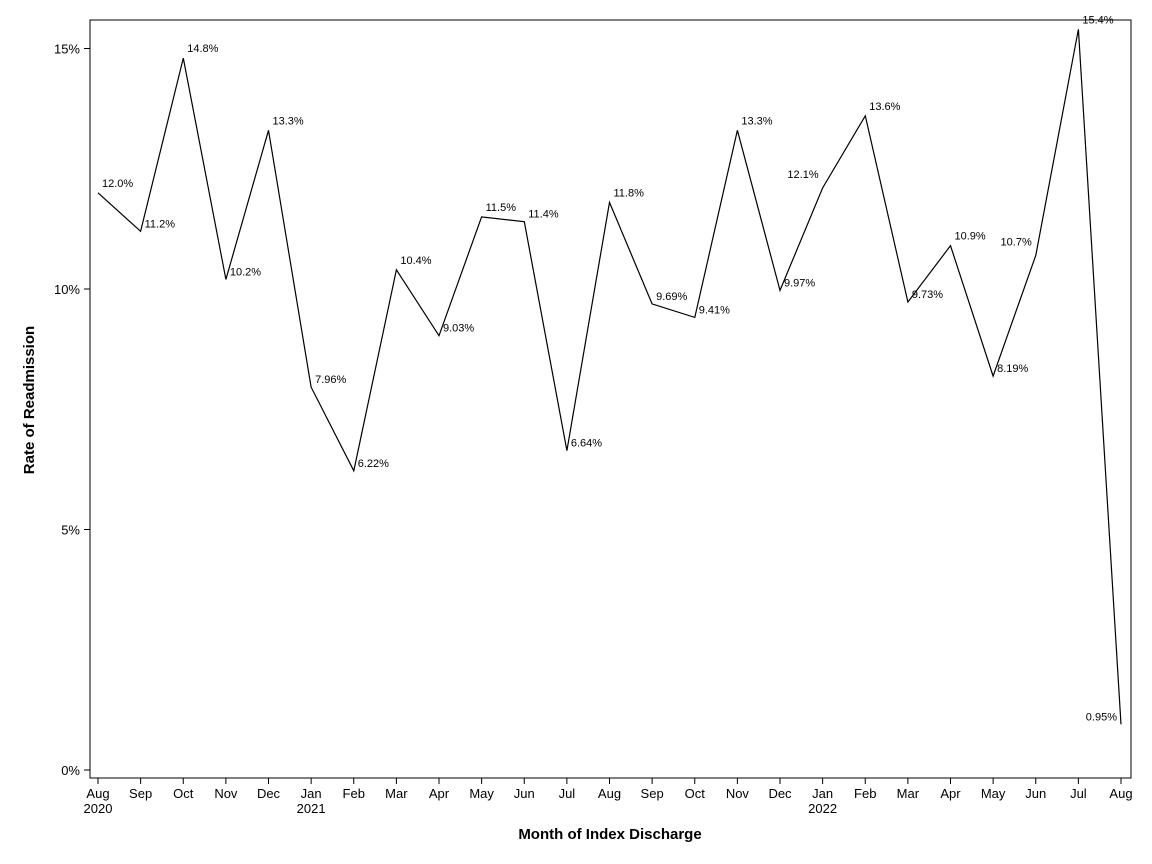  I want to click on x-year-label: 2022, so click(822, 808).